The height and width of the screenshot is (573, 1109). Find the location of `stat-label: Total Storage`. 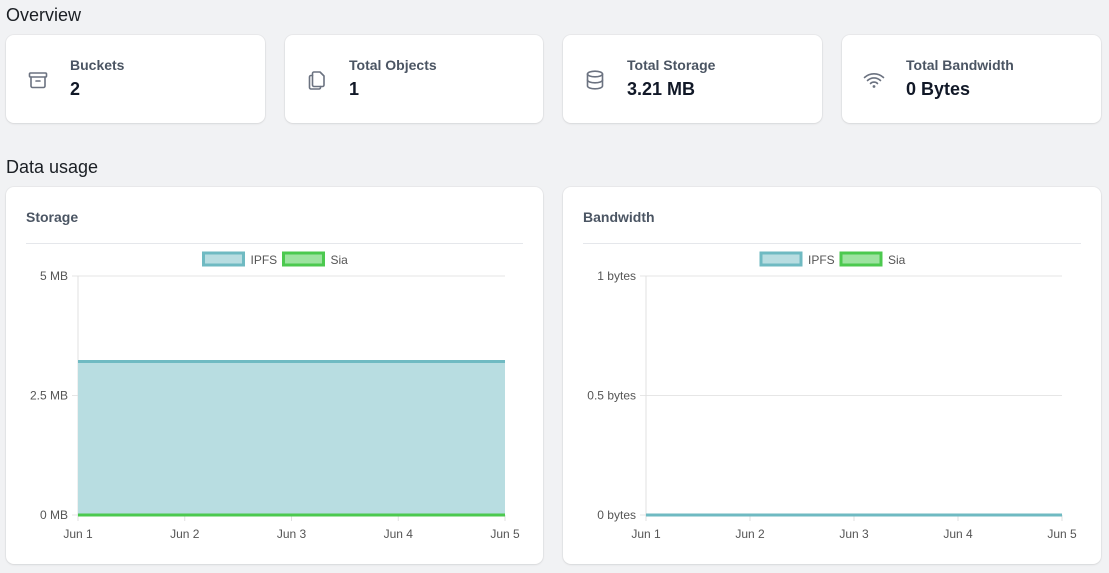

stat-label: Total Storage is located at coordinates (671, 65).